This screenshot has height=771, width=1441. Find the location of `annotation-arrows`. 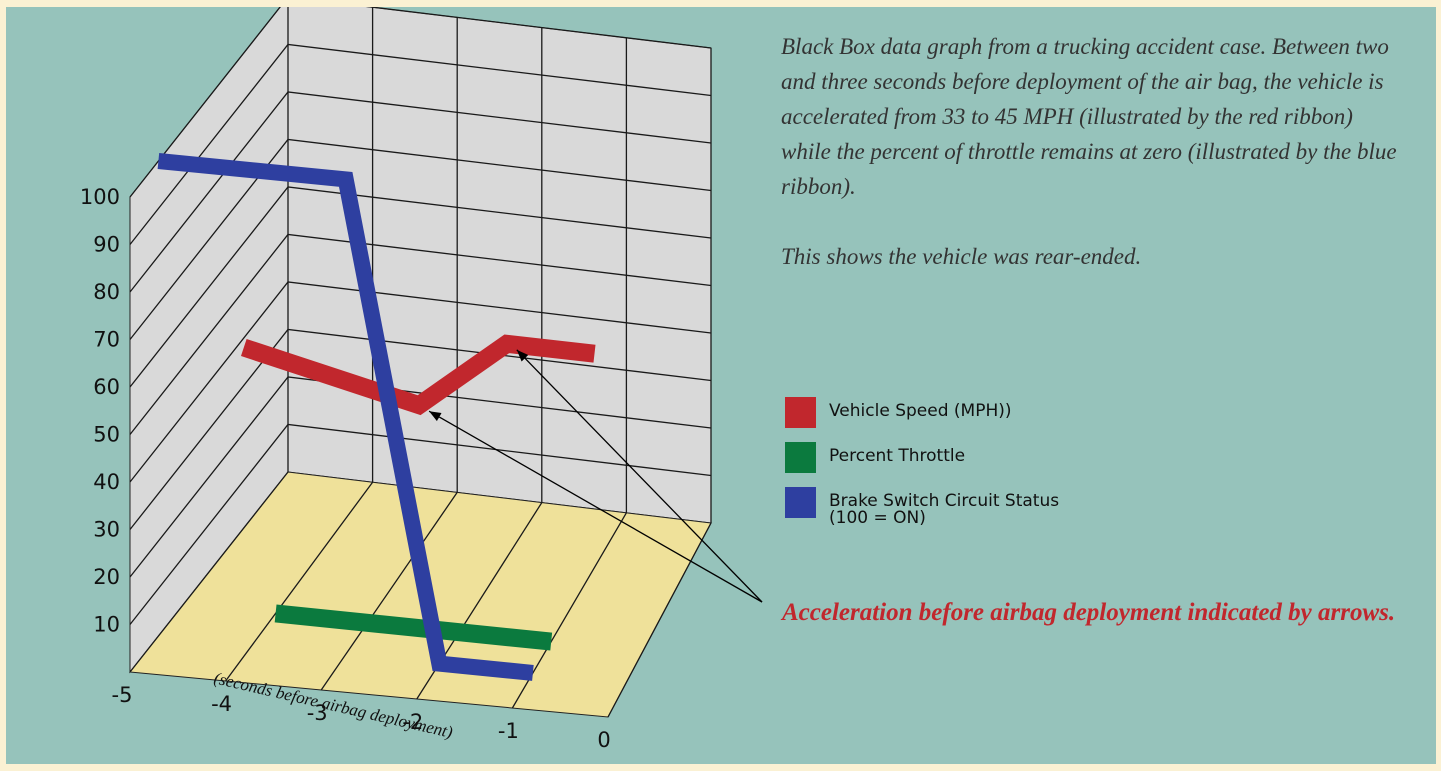

annotation-arrows is located at coordinates (595, 476).